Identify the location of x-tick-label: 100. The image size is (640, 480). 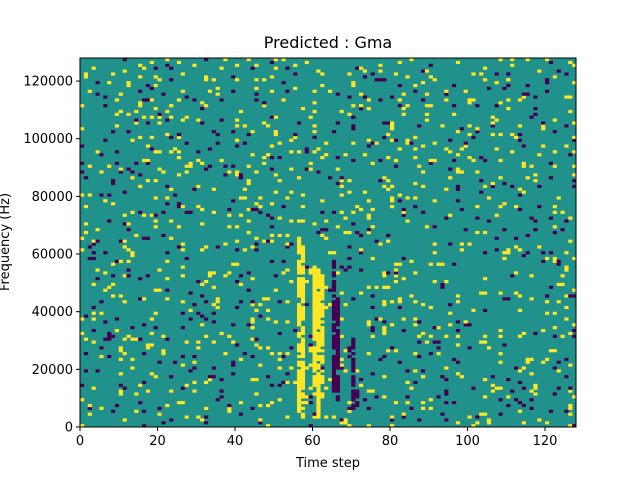
(467, 441).